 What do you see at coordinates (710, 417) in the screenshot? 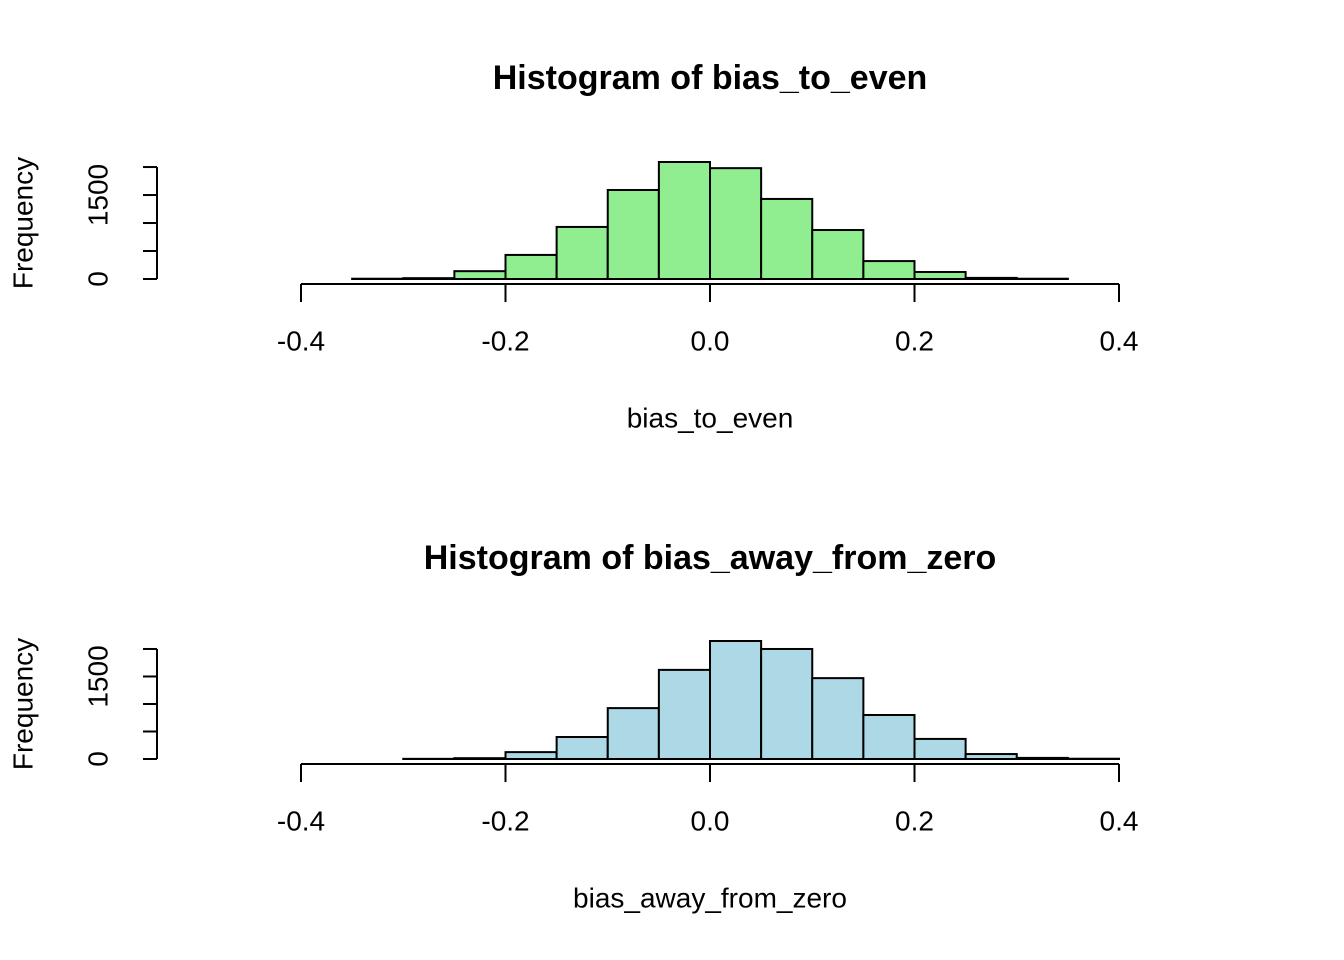
I see `x-axis-label: bias_to_even` at bounding box center [710, 417].